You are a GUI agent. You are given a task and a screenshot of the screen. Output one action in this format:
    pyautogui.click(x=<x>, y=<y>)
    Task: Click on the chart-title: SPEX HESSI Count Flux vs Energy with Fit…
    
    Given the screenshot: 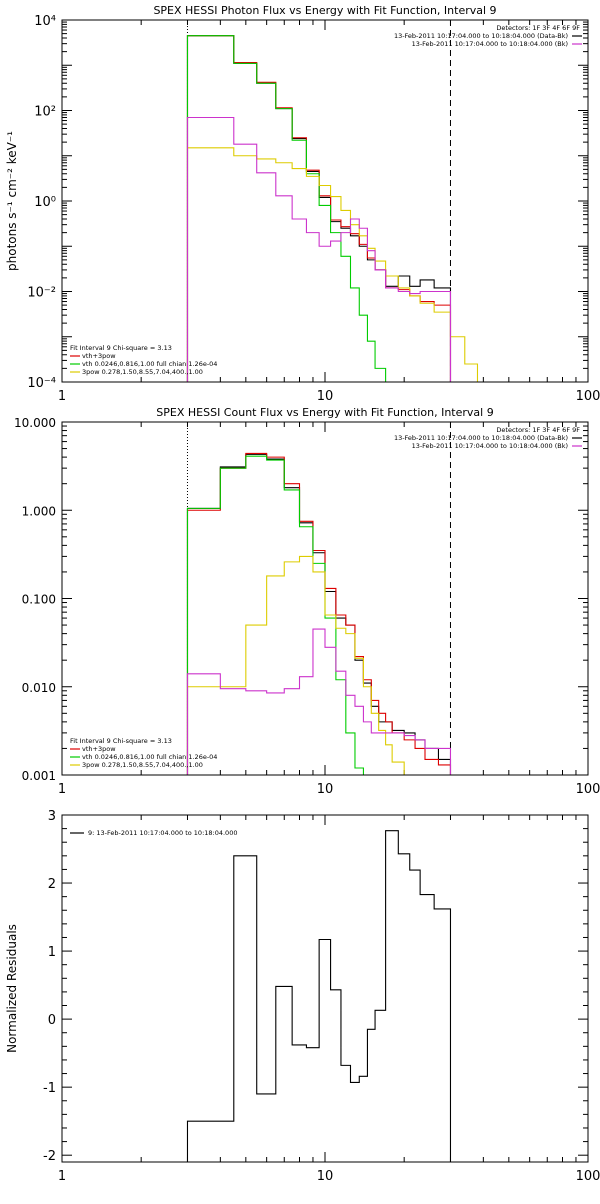 What is the action you would take?
    pyautogui.click(x=324, y=412)
    